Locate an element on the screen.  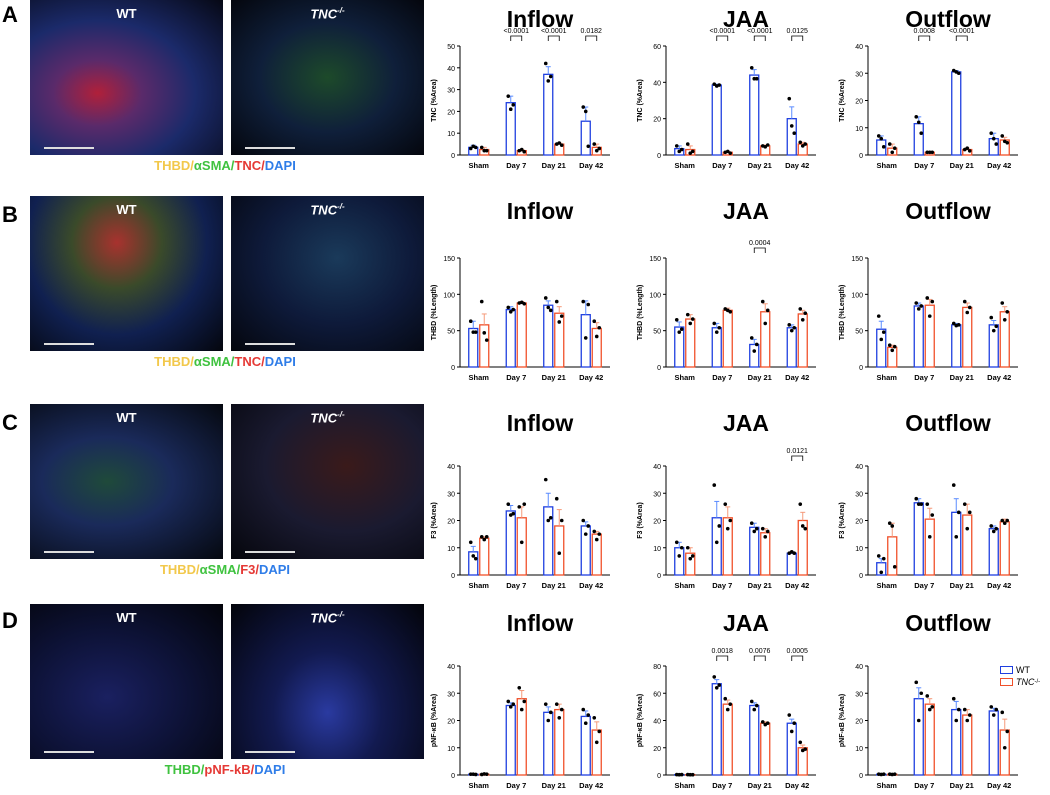
micrograph-wt: WT is located at coordinates (126, 77).